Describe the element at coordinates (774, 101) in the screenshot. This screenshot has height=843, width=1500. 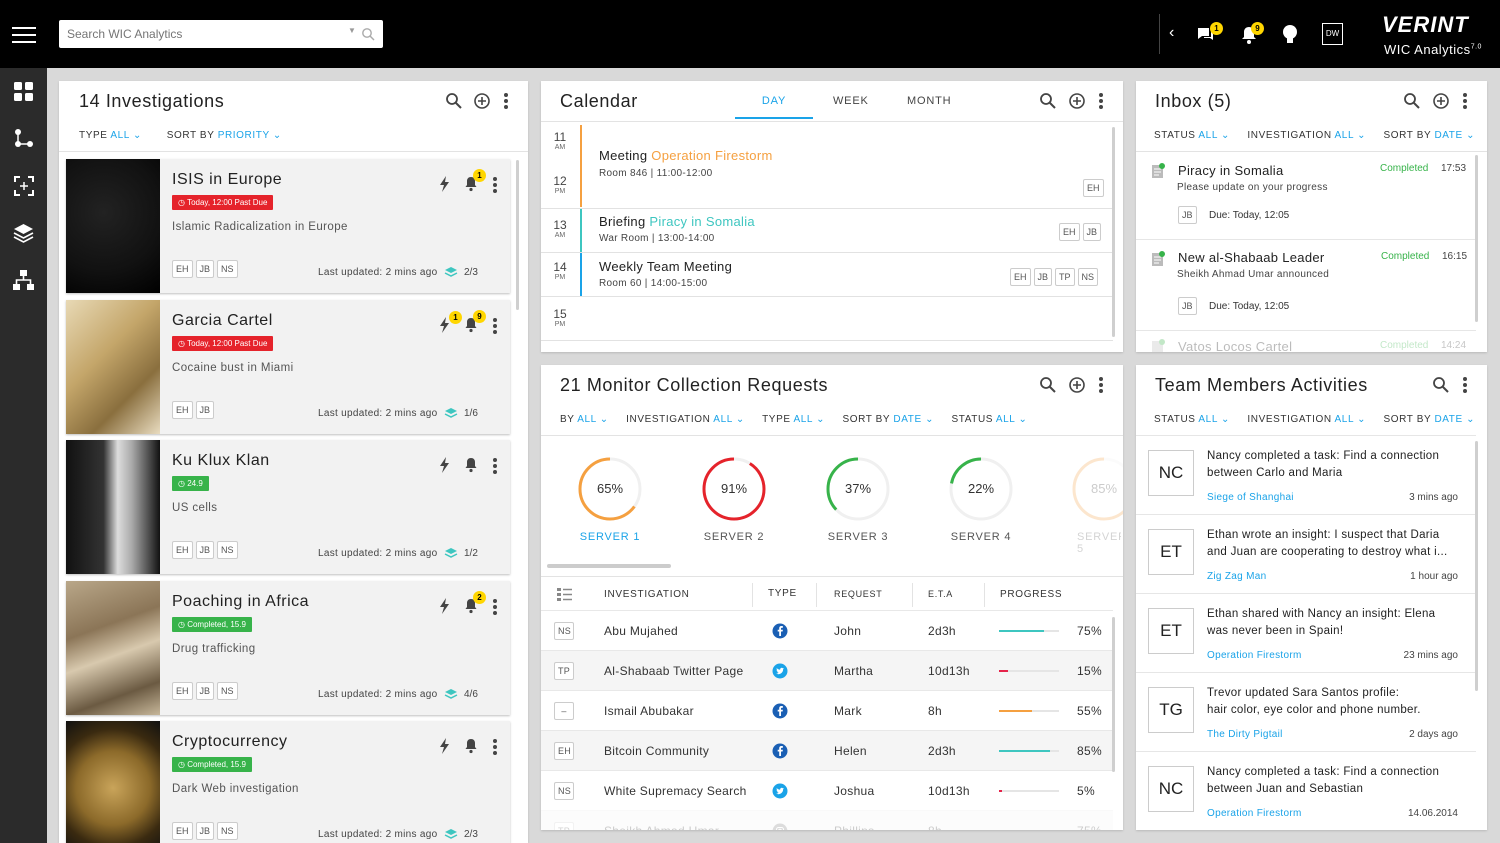
I see `tab-day: DAY` at that location.